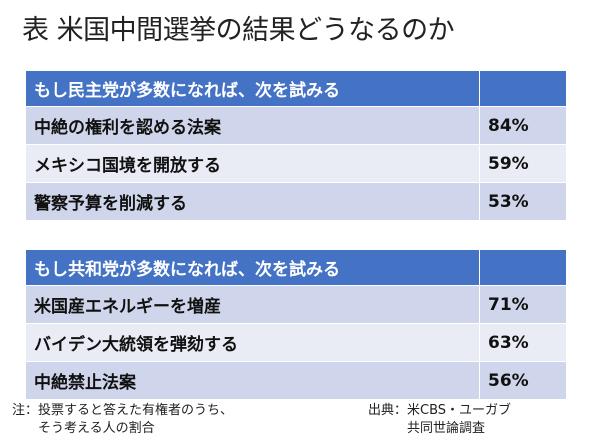  I want to click on table-row: 警察予算を削減する 53%, so click(296, 201).